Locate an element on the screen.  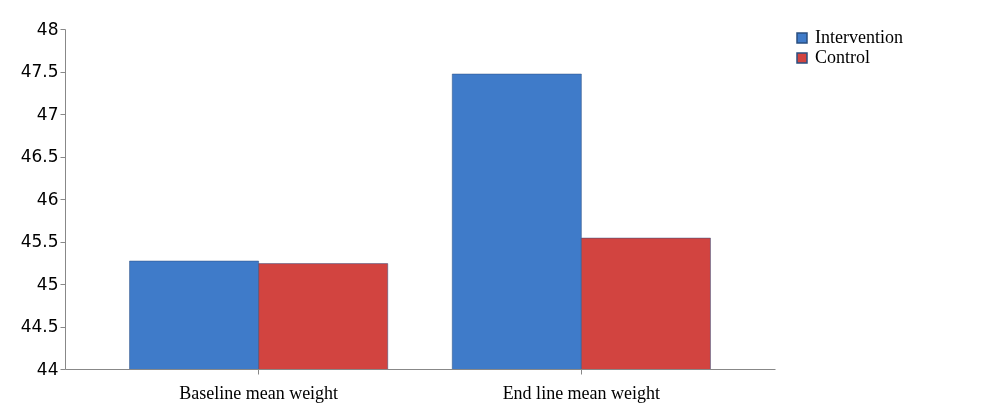
y-tick-label: 46.5 is located at coordinates (39, 156).